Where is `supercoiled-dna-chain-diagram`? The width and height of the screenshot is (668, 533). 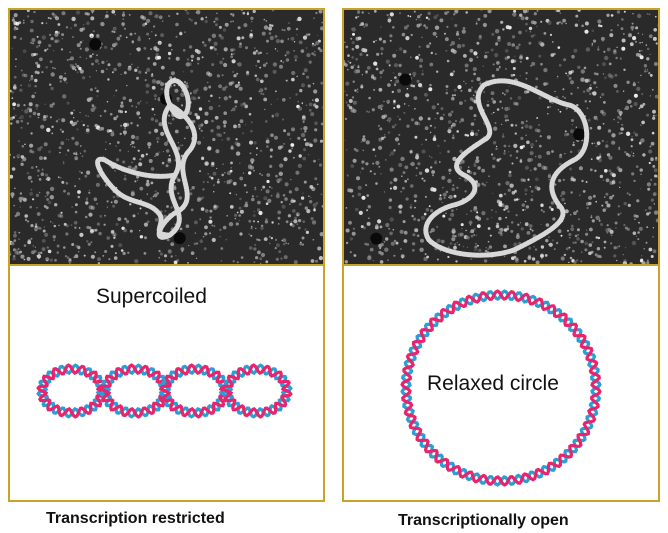
supercoiled-dna-chain-diagram is located at coordinates (164, 391).